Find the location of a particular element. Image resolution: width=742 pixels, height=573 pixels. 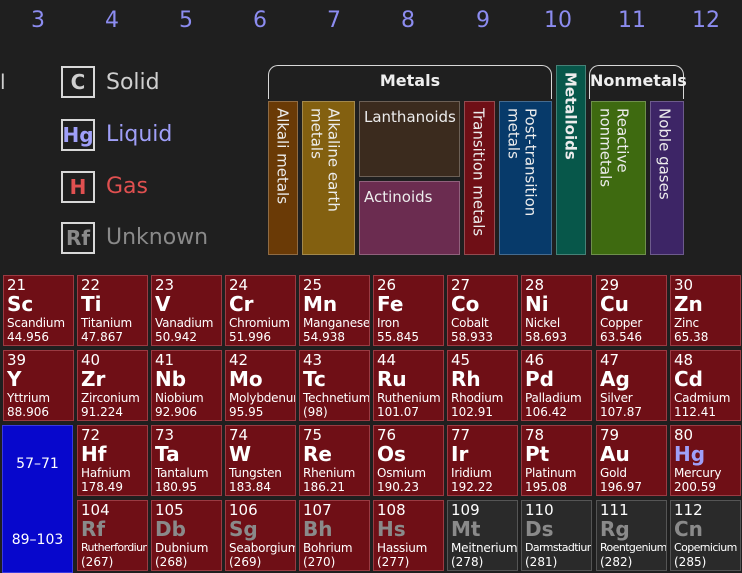

element-symbol: Y is located at coordinates (14, 379).